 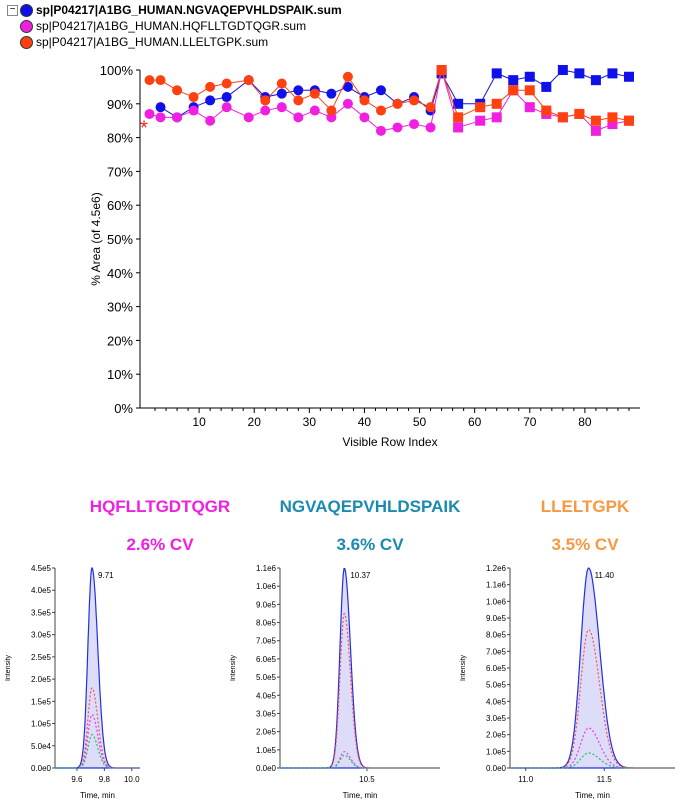 What do you see at coordinates (370, 506) in the screenshot?
I see `peptide-title-2: NGVAQEPVHLDSPAIK` at bounding box center [370, 506].